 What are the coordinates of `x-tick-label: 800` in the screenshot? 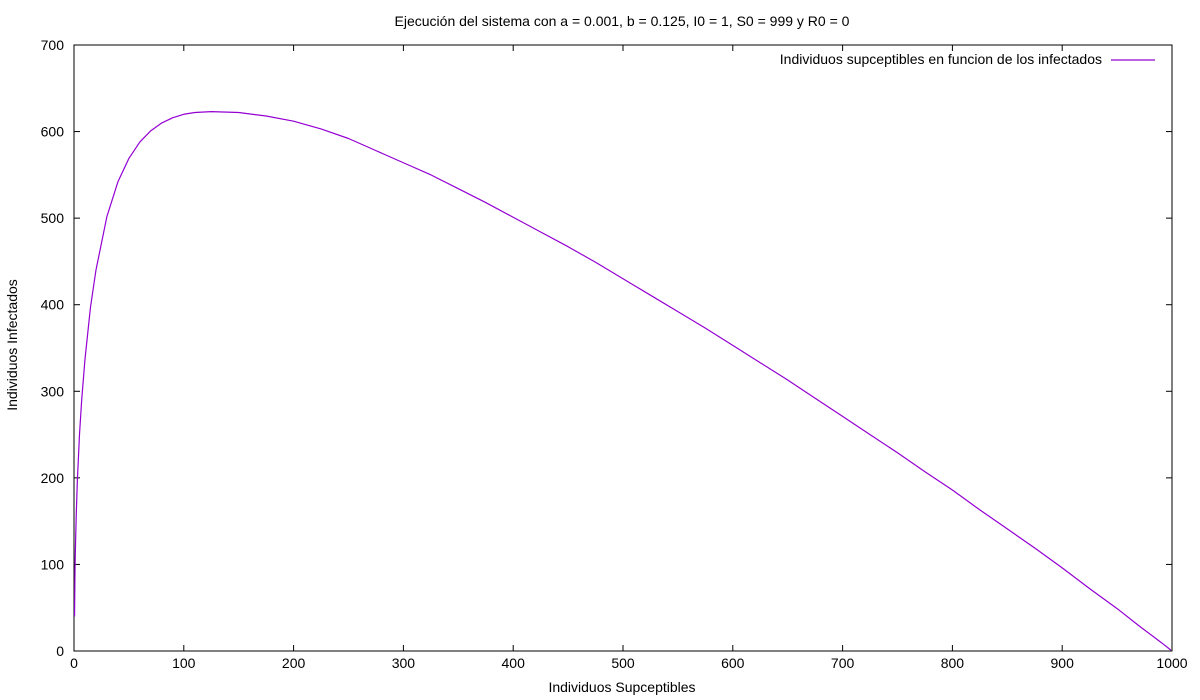 It's located at (953, 663).